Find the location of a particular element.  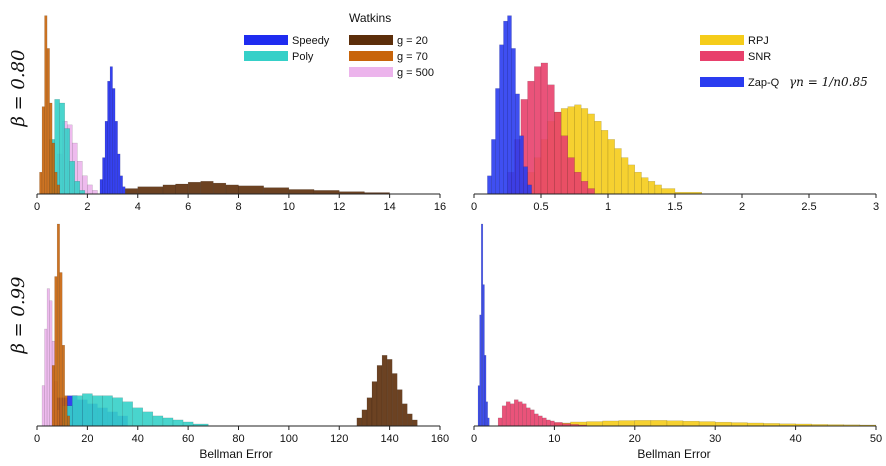

series-rpj is located at coordinates (715, 423).